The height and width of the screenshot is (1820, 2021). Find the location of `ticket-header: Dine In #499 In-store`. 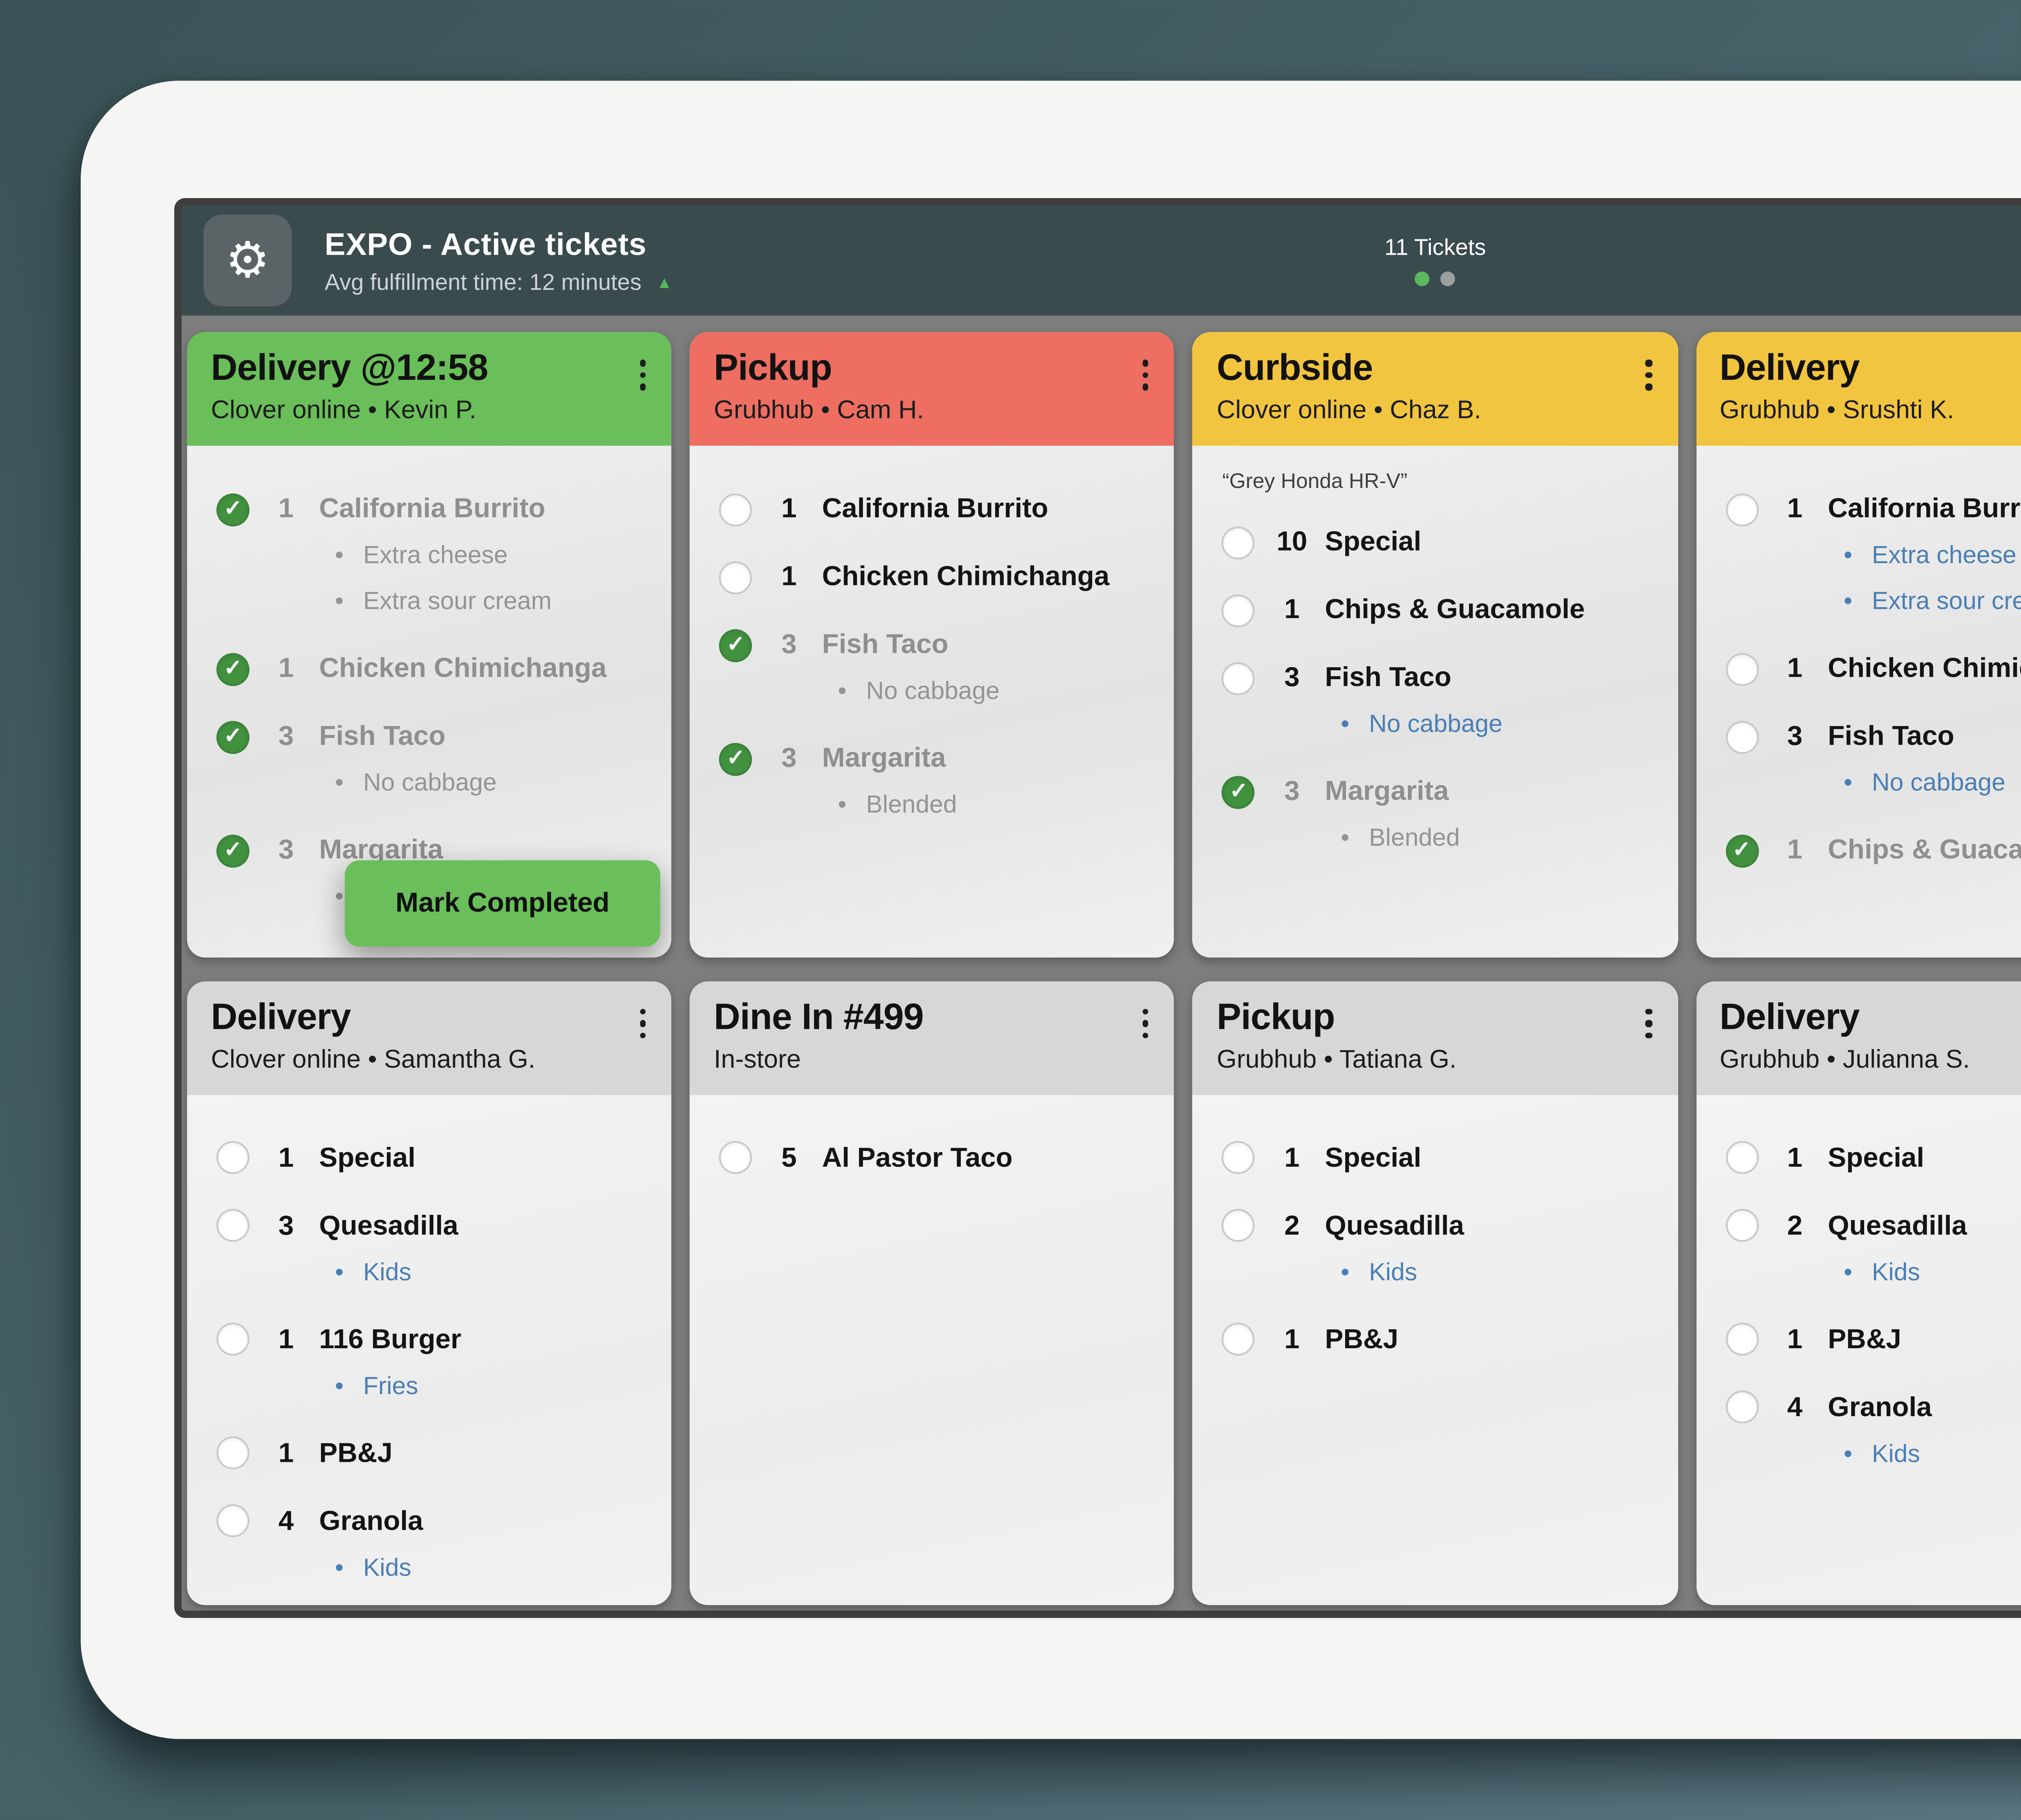

ticket-header: Dine In #499 In-store is located at coordinates (932, 1037).